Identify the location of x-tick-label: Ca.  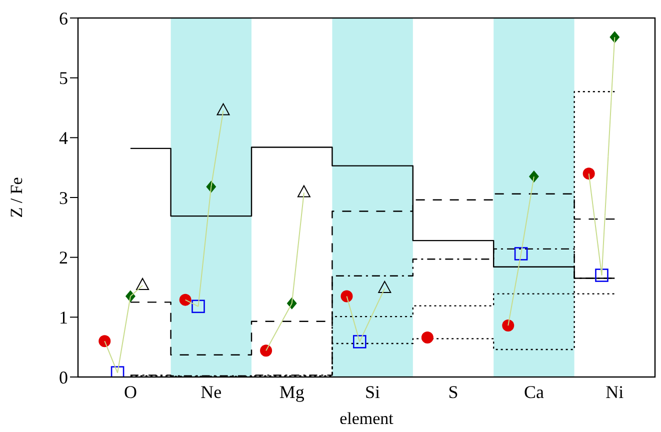
(534, 392).